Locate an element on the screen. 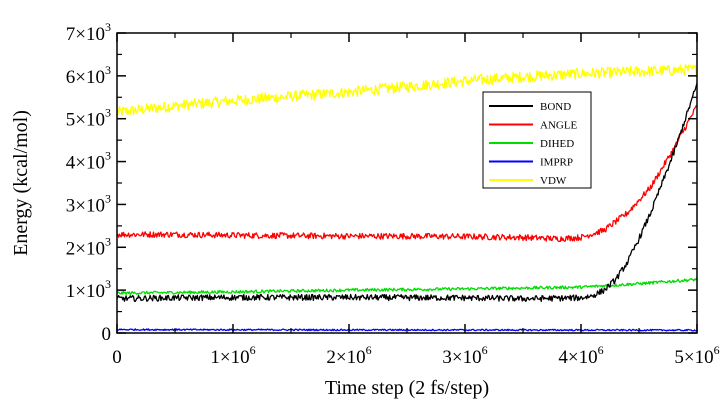 The image size is (728, 405). y-tick-label: 1×10³ is located at coordinates (88, 289).